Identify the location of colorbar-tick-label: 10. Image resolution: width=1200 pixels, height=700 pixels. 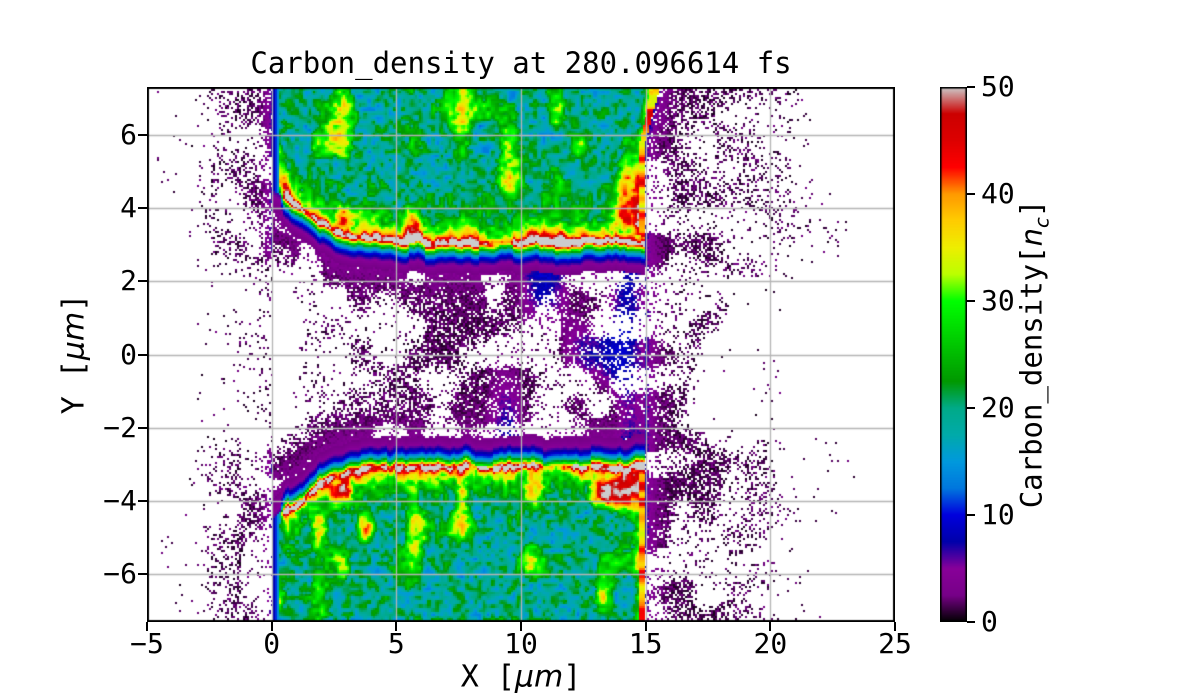
(998, 514).